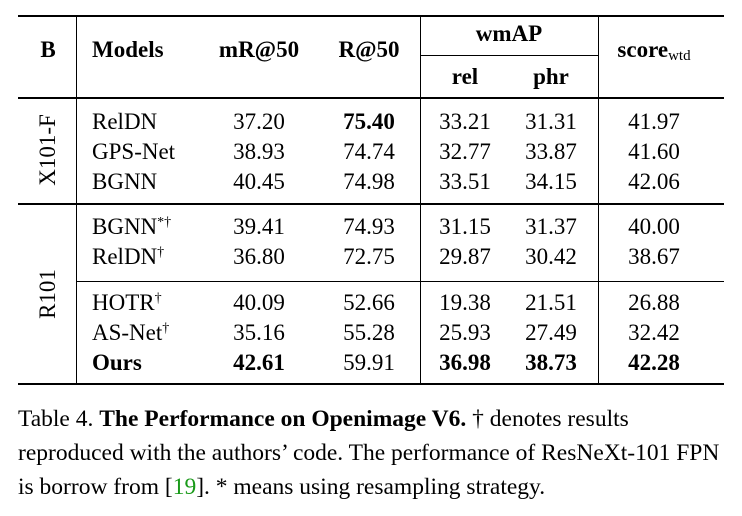 This screenshot has width=742, height=516. Describe the element at coordinates (125, 121) in the screenshot. I see `model-name: RelDN` at that location.